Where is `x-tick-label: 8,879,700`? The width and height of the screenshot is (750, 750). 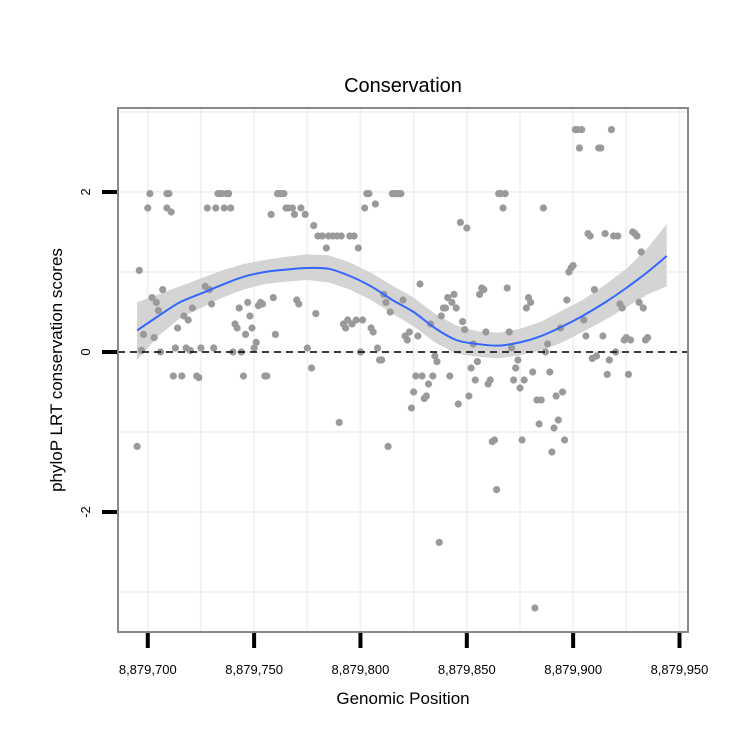 x-tick-label: 8,879,700 is located at coordinates (148, 669).